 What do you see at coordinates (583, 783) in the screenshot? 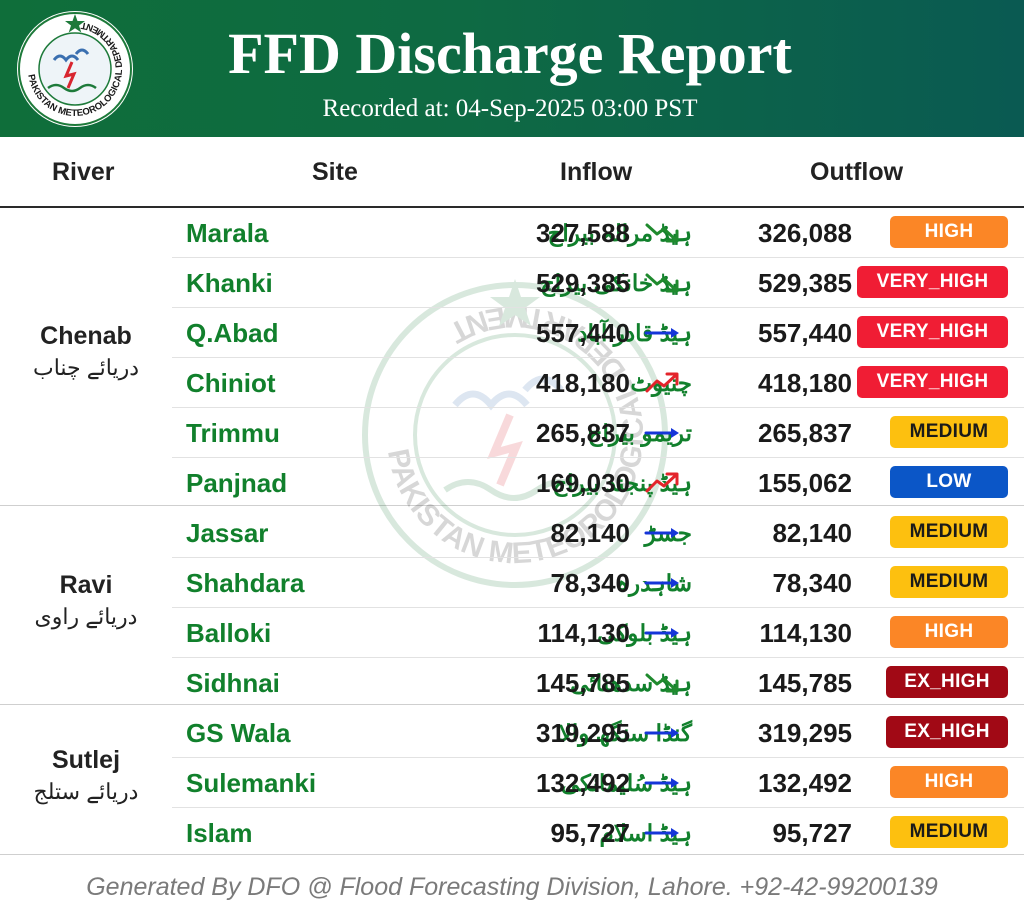
I see `inflow-value: 132,492` at bounding box center [583, 783].